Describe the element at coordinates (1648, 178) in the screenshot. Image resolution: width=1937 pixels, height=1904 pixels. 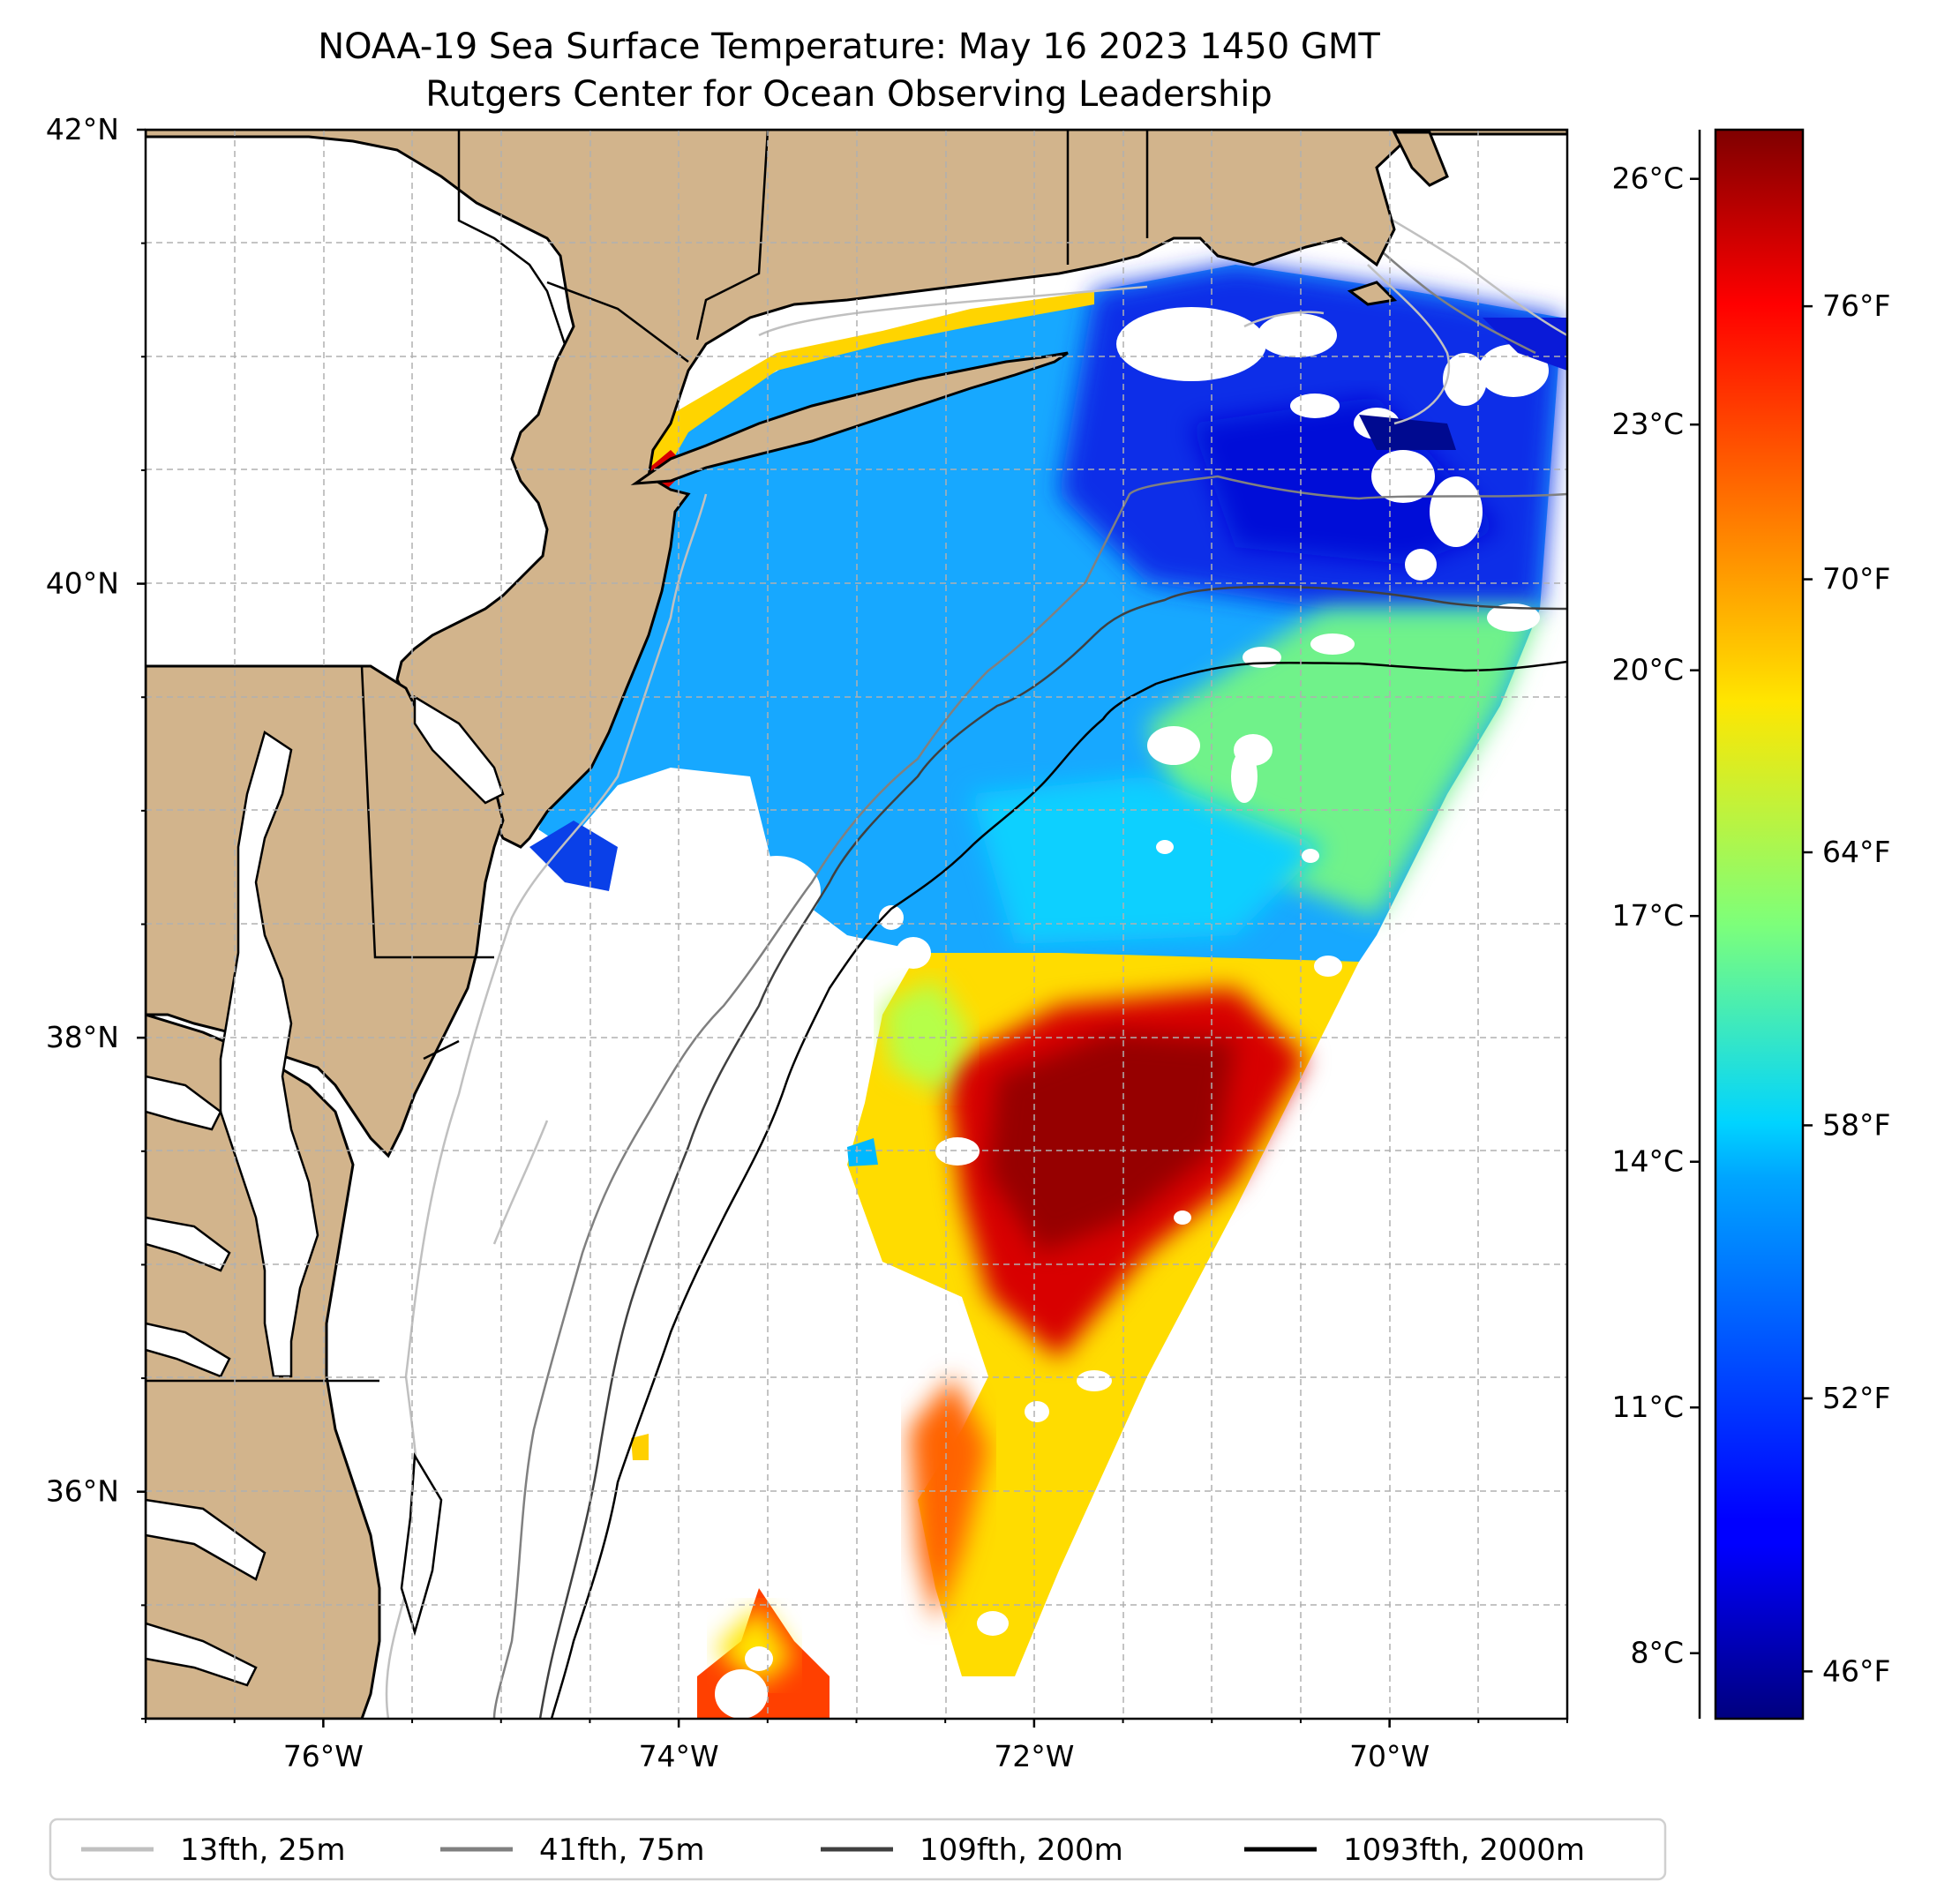
I see `celsius-tick-label: 26°C` at that location.